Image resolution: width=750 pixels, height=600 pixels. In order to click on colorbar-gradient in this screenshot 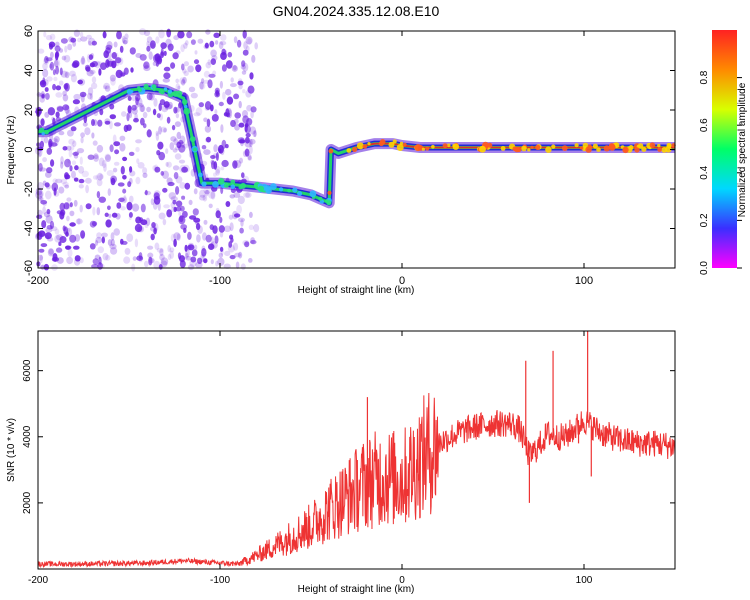, I will do `click(724, 149)`.